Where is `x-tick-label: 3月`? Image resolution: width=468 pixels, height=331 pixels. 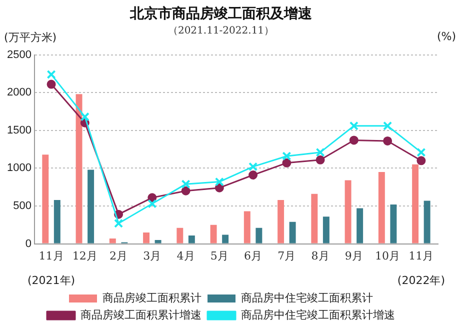
x-tick-label: 3月 is located at coordinates (152, 255).